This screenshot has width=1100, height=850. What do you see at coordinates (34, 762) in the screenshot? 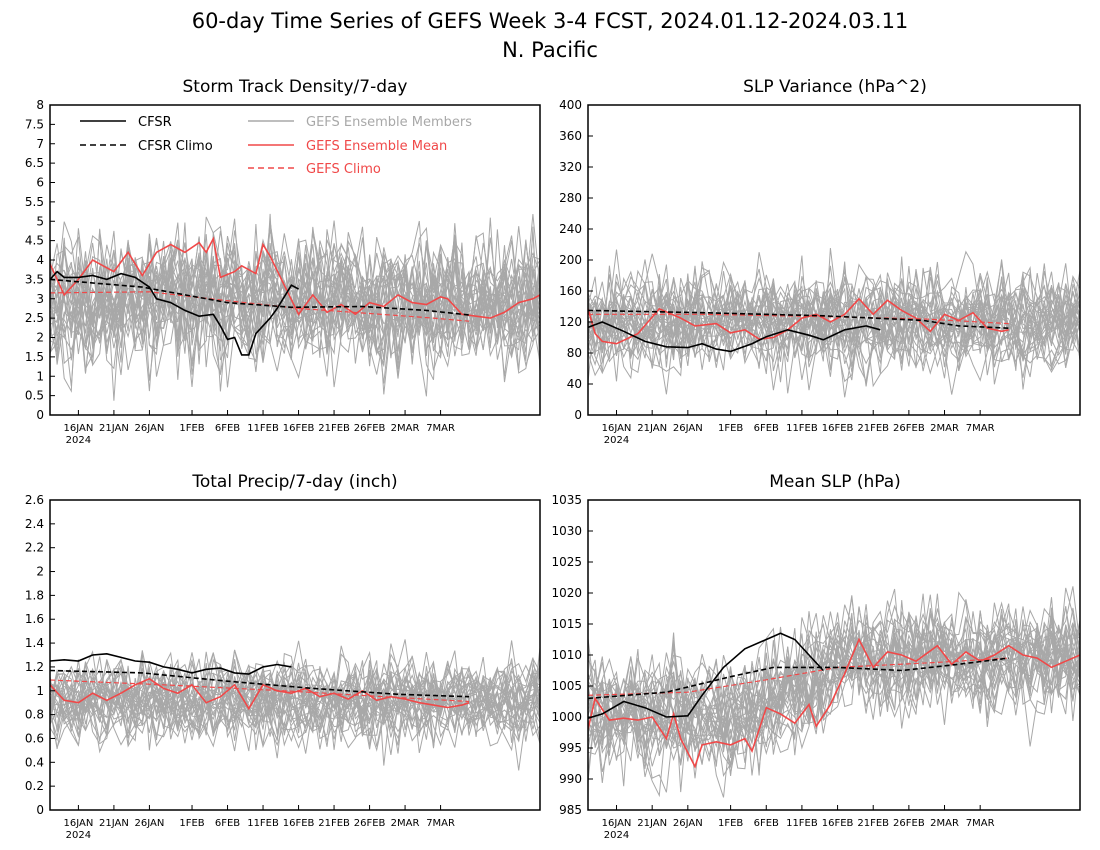
I see `y-tick-label: 0.4` at bounding box center [34, 762].